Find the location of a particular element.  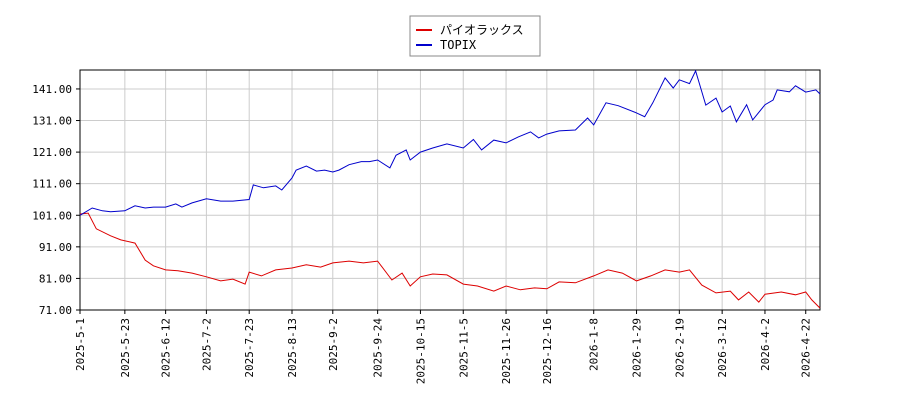

x-tick-label: 2026-2-19 is located at coordinates (679, 348).